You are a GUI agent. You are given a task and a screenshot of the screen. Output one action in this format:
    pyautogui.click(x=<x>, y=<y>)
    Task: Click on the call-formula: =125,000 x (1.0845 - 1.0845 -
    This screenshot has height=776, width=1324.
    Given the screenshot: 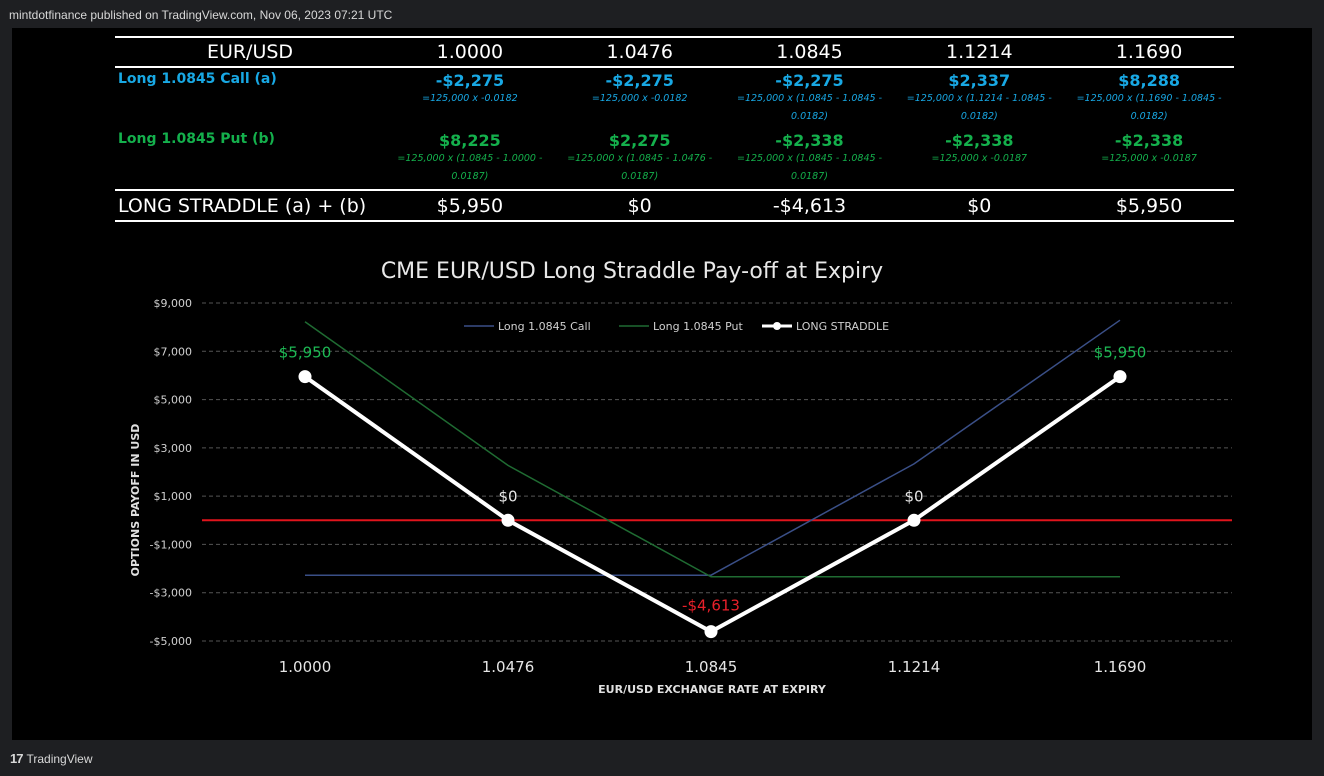 What is the action you would take?
    pyautogui.click(x=809, y=98)
    